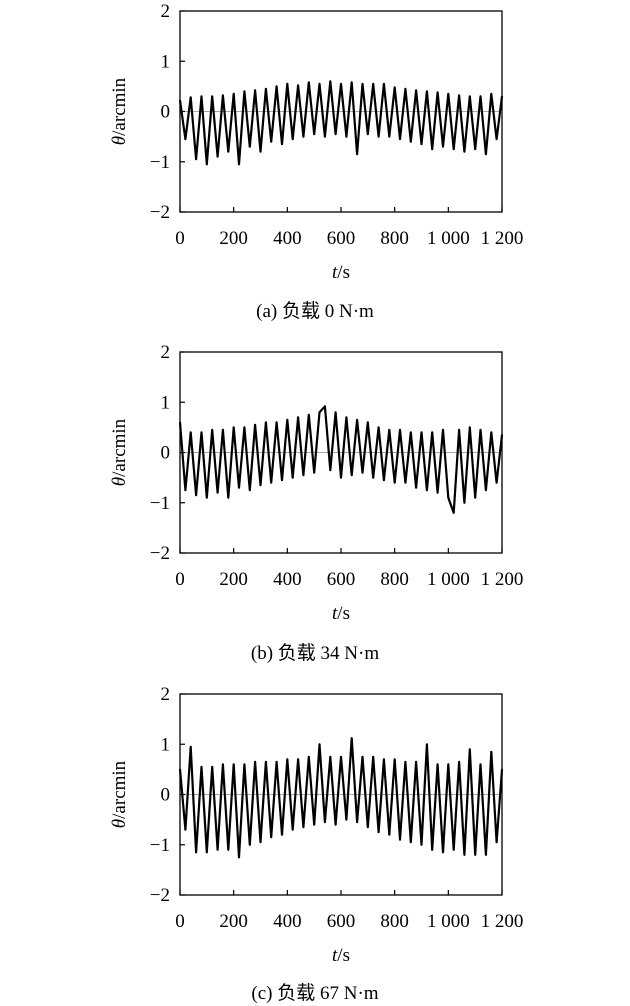  Describe the element at coordinates (119, 452) in the screenshot. I see `y-axis-label: θ/arcmin` at that location.